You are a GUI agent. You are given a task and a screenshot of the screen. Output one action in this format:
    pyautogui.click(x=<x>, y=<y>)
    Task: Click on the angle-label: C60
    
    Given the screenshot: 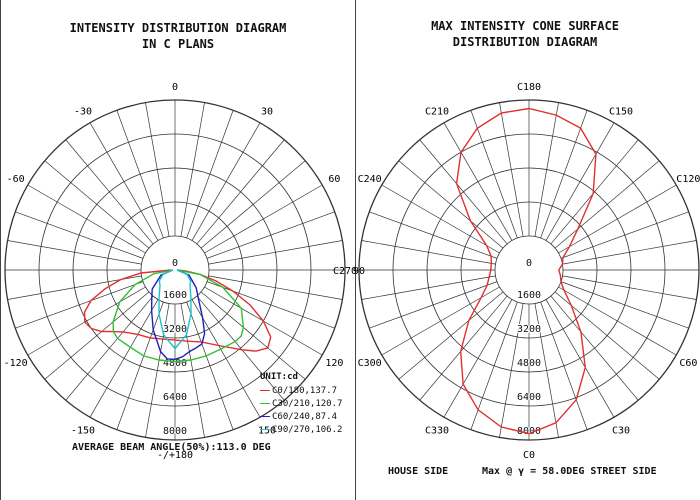 What is the action you would take?
    pyautogui.click(x=688, y=363)
    